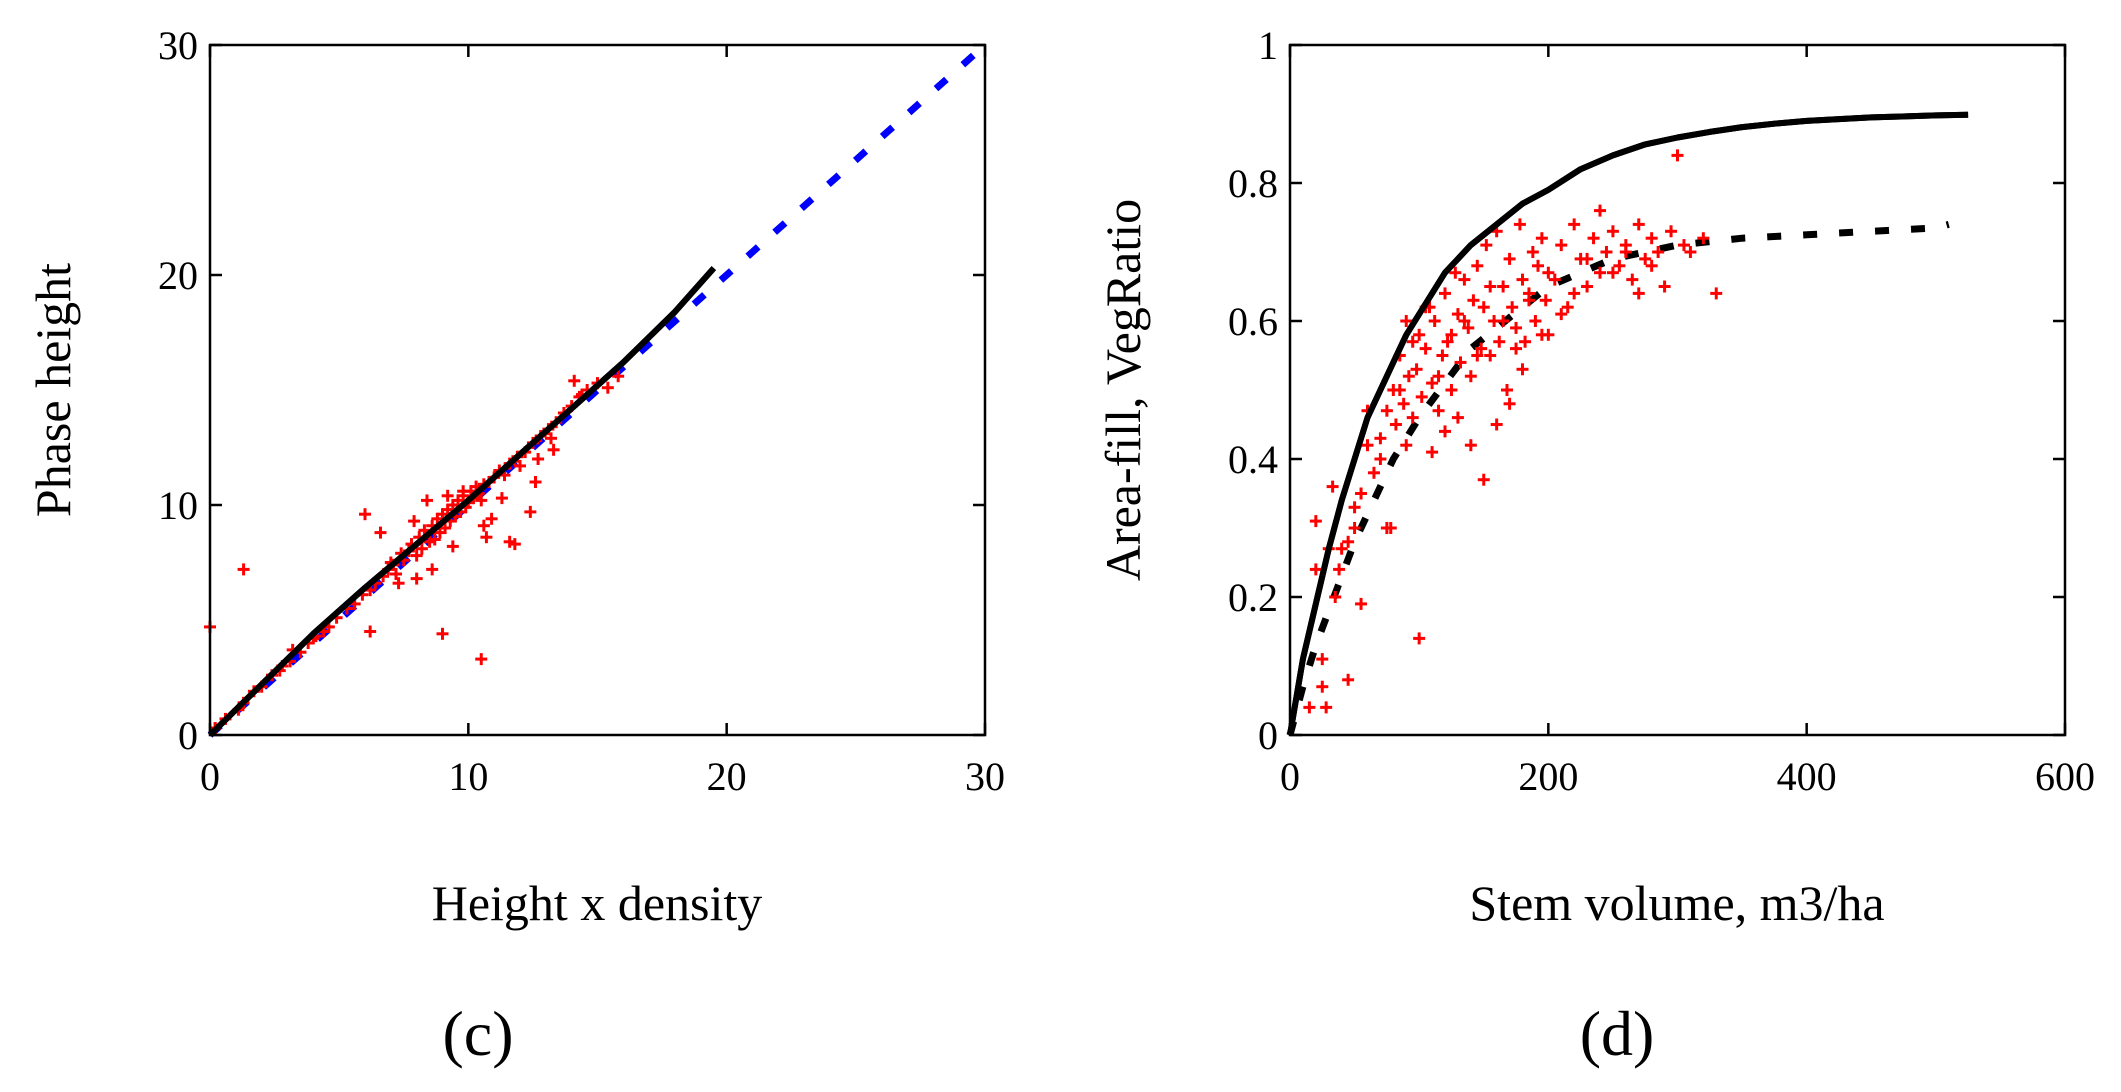  I want to click on panel-c-y-tick-label: 0, so click(188, 735).